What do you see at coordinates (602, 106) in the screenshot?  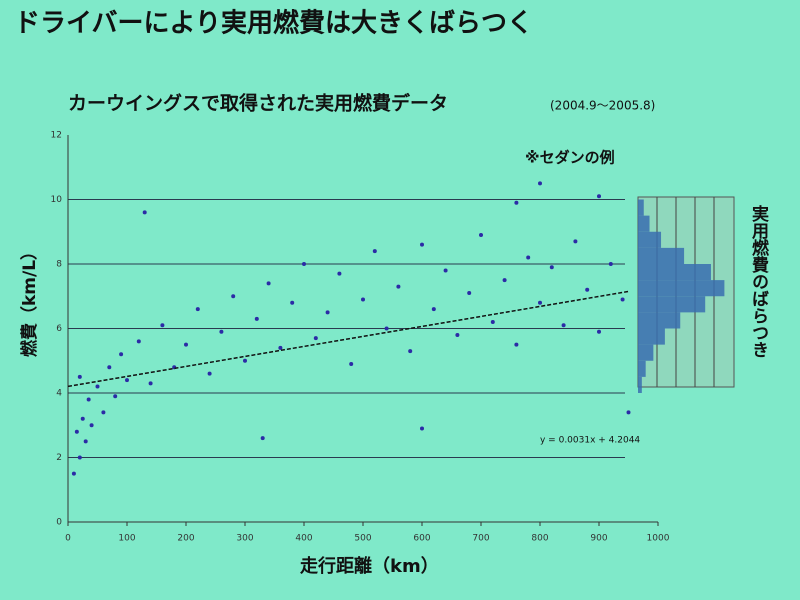 I see `chart-period: (2004.9～2005.8)` at bounding box center [602, 106].